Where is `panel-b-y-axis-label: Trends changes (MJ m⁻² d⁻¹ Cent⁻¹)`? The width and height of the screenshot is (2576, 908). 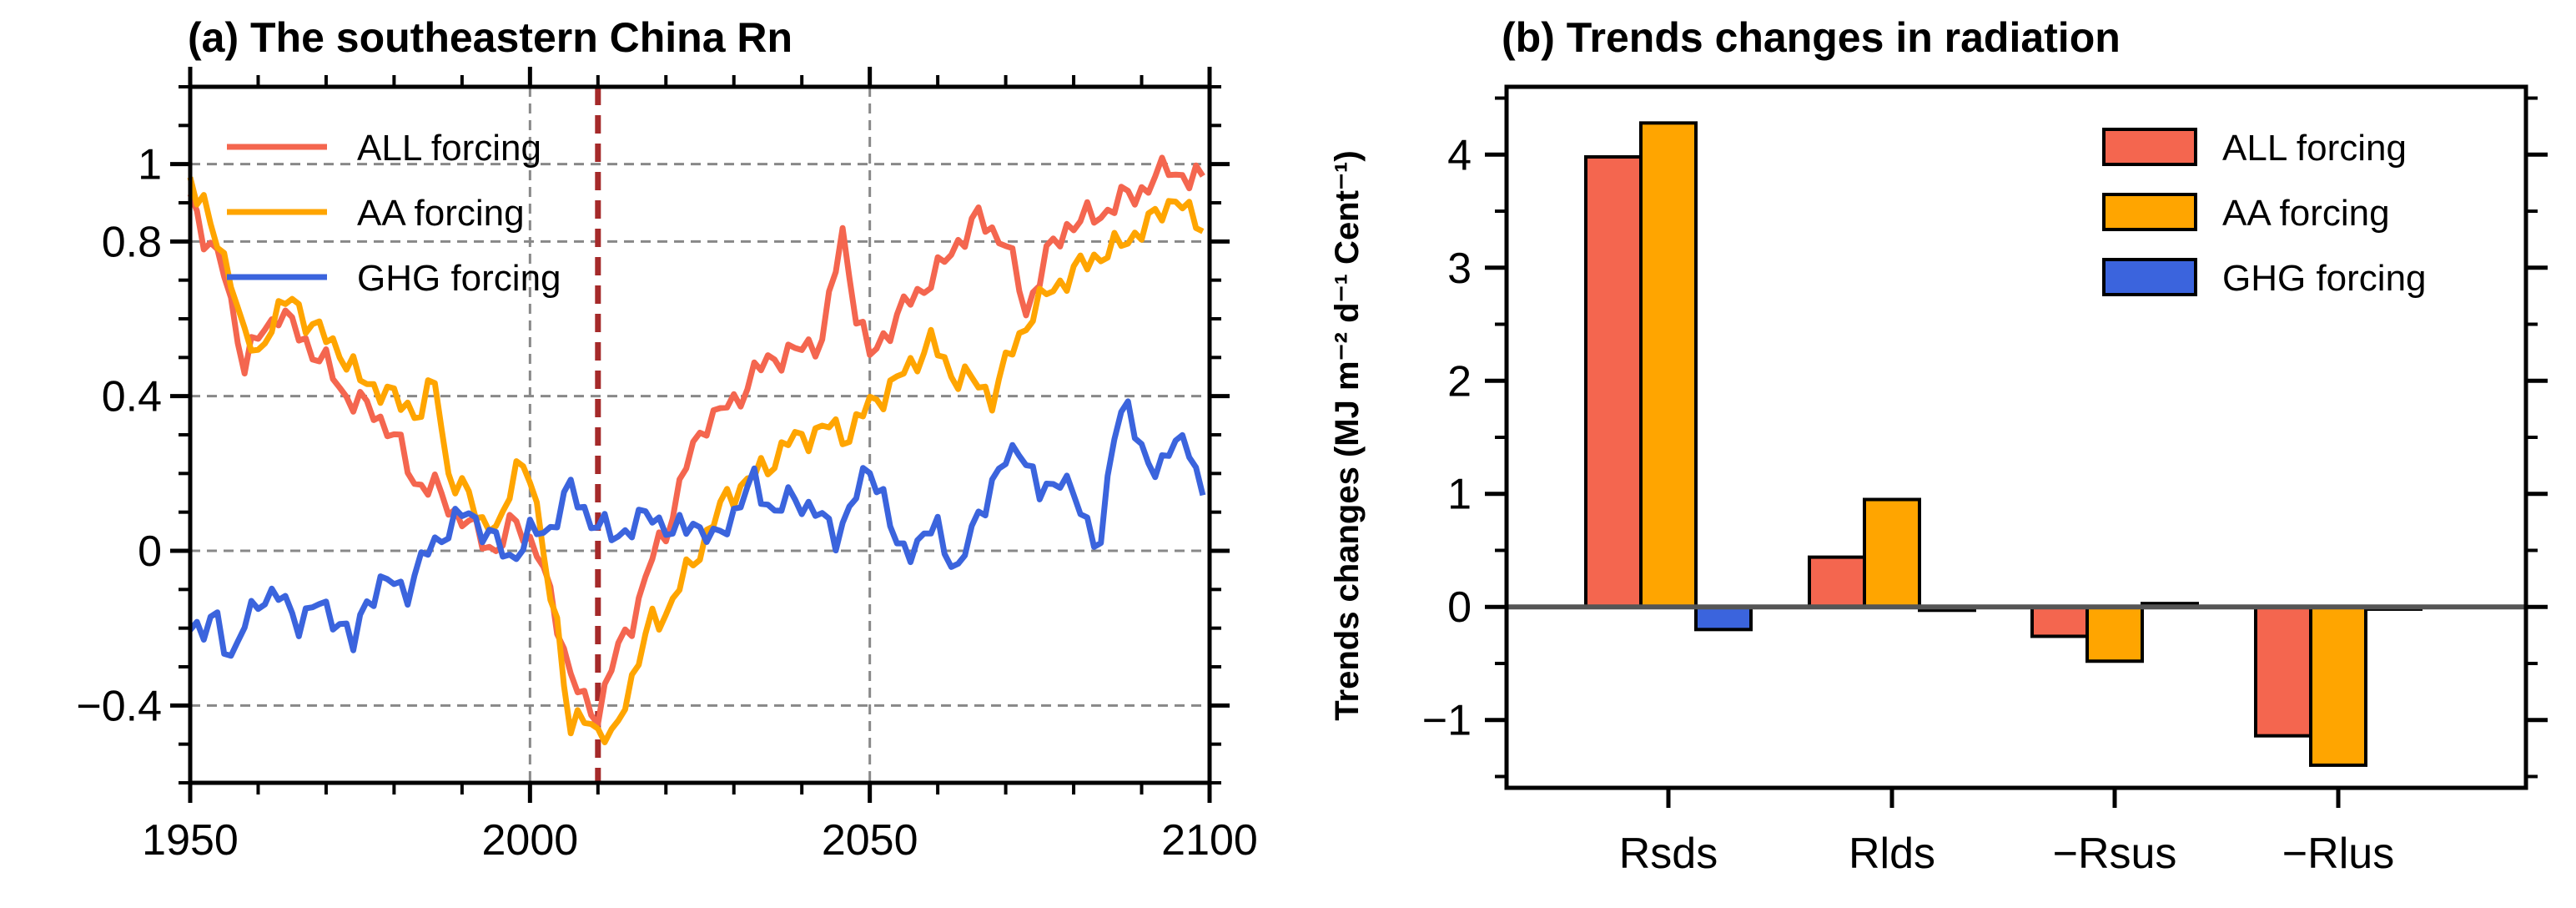 panel-b-y-axis-label: Trends changes (MJ m⁻² d⁻¹ Cent⁻¹) is located at coordinates (1347, 435).